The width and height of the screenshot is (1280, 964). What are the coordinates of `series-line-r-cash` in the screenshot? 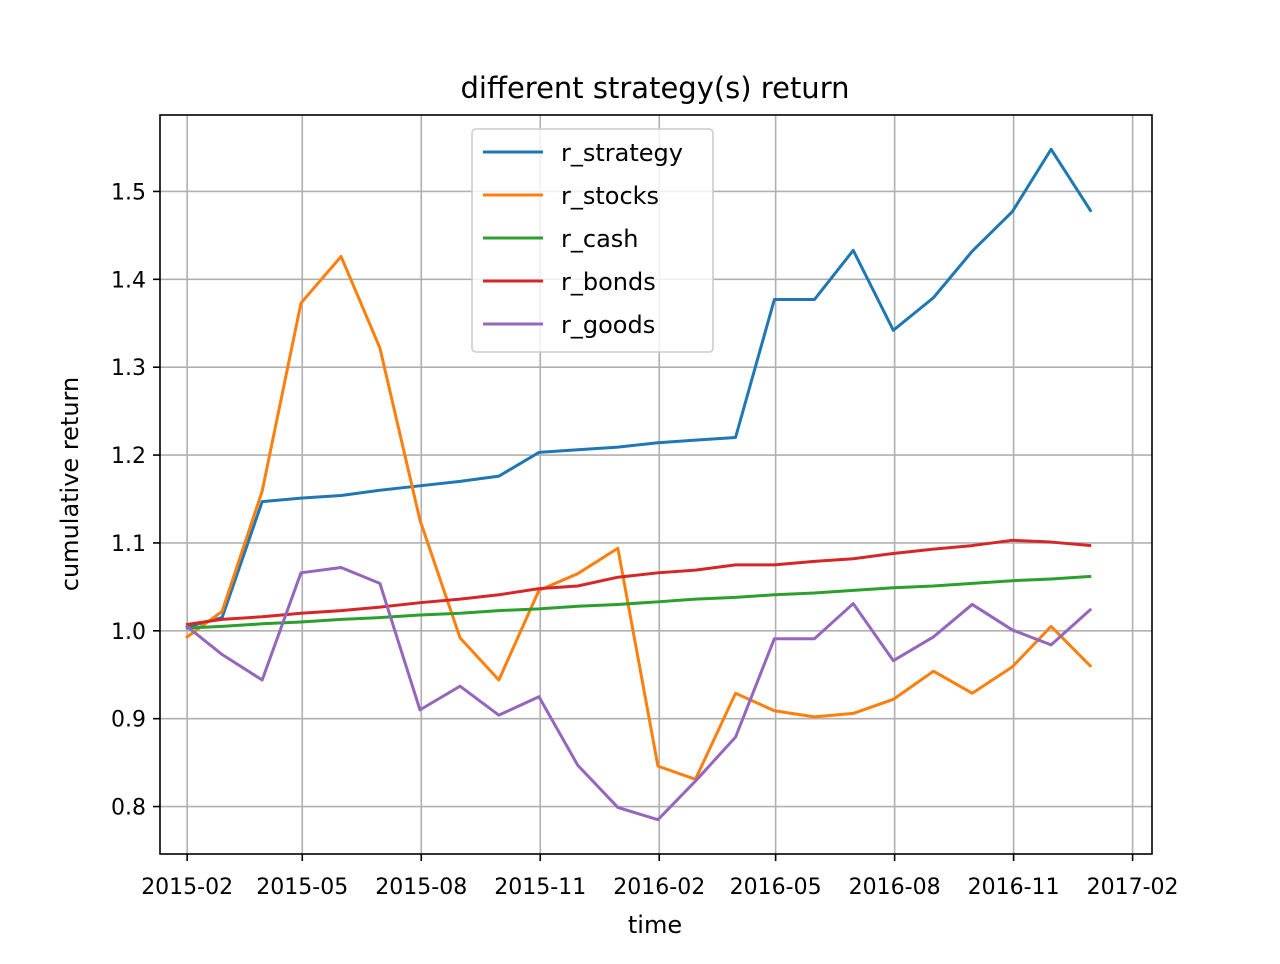 It's located at (638, 602).